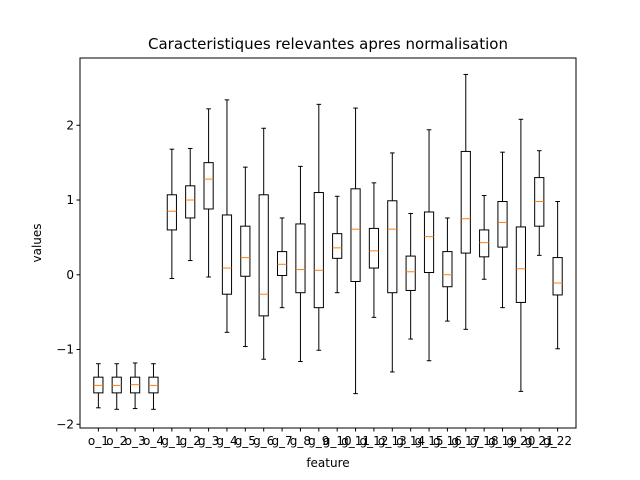 The height and width of the screenshot is (480, 640). What do you see at coordinates (410, 441) in the screenshot?
I see `x-tick-label: g_14` at bounding box center [410, 441].